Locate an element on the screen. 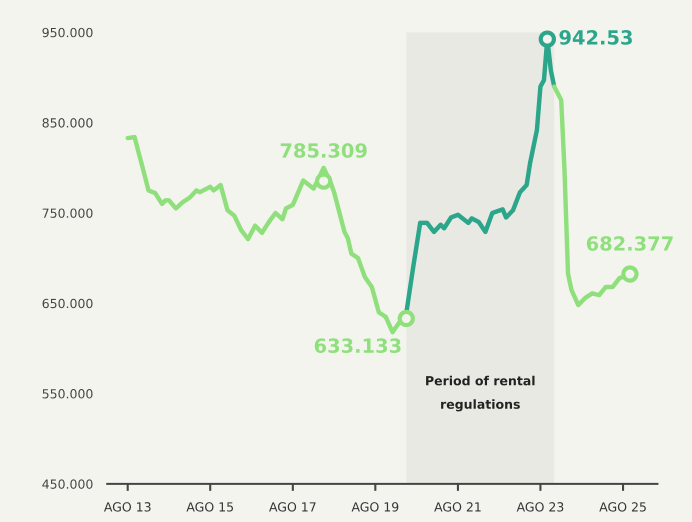 This screenshot has height=522, width=692. x-tick-label: AGO 17 is located at coordinates (292, 507).